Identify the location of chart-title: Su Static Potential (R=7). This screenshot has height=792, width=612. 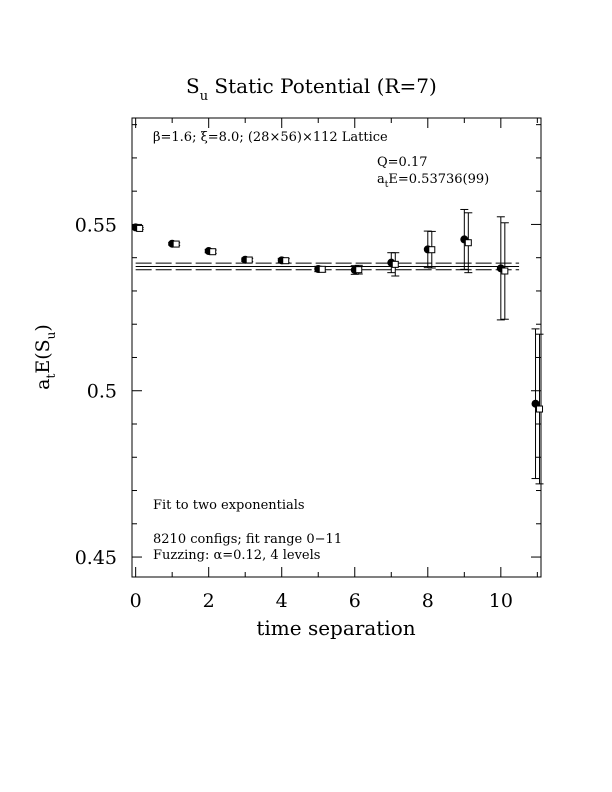
(311, 89).